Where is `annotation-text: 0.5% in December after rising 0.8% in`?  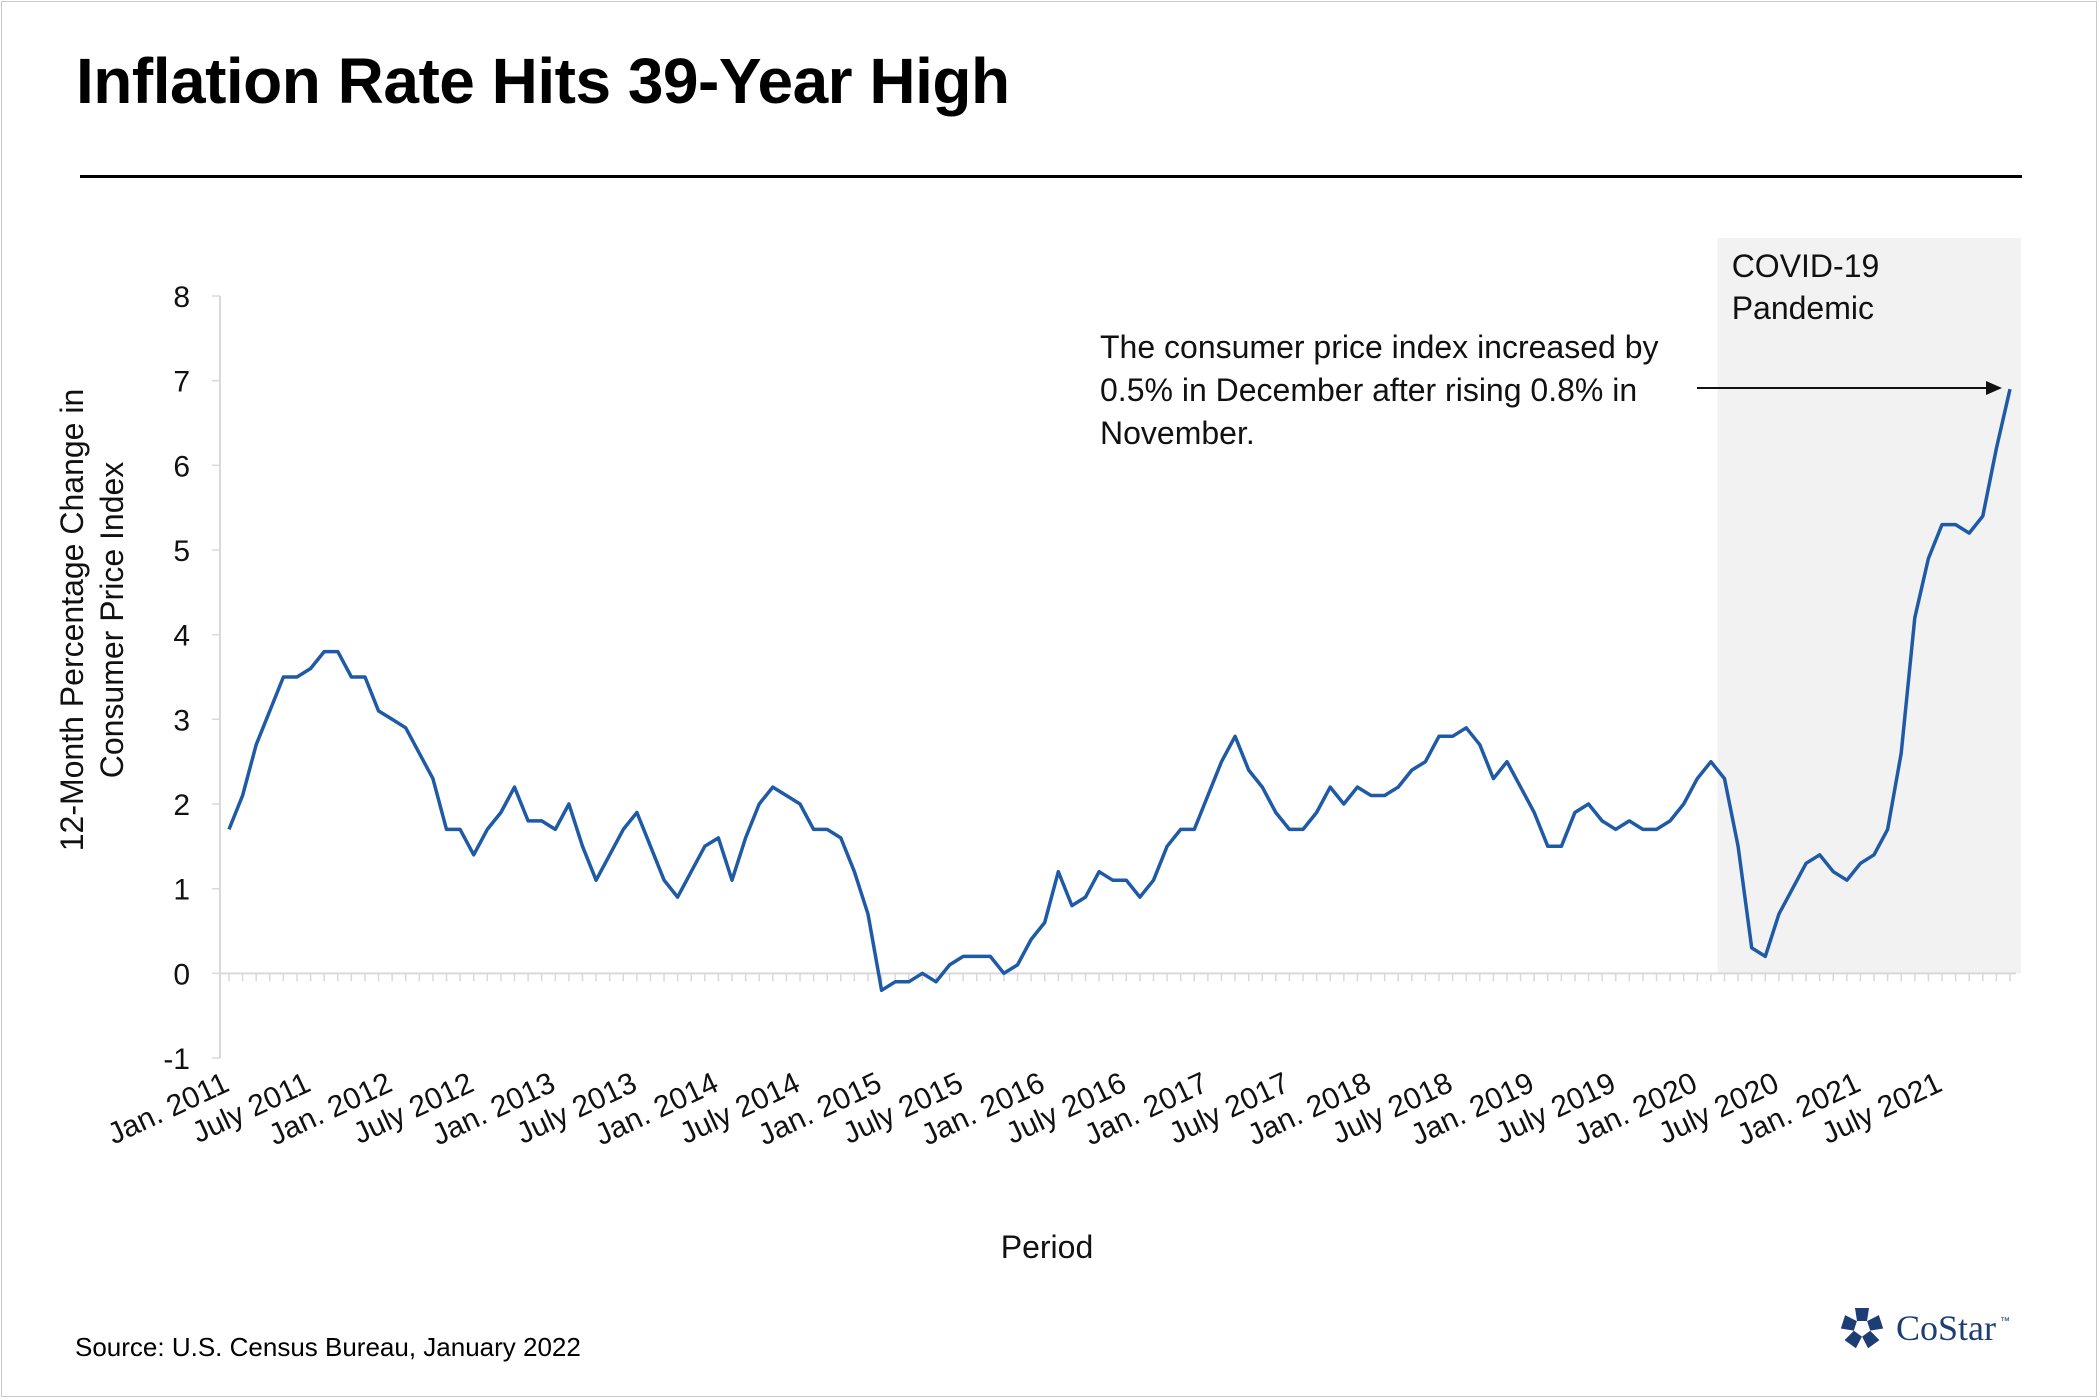 annotation-text: 0.5% in December after rising 0.8% in is located at coordinates (1368, 390).